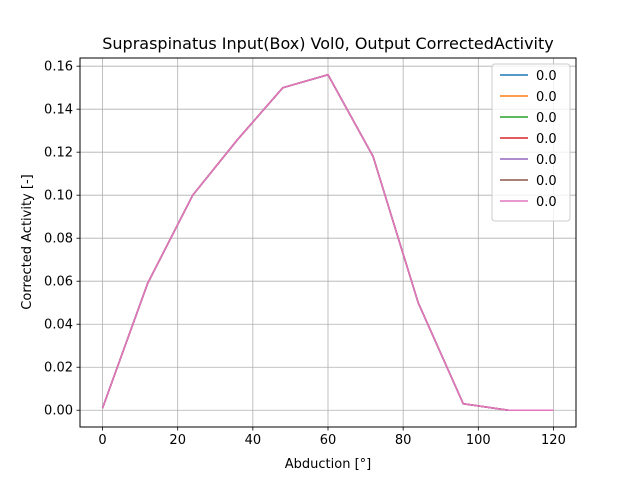 This screenshot has height=480, width=640. What do you see at coordinates (328, 440) in the screenshot?
I see `x-tick-label: 60` at bounding box center [328, 440].